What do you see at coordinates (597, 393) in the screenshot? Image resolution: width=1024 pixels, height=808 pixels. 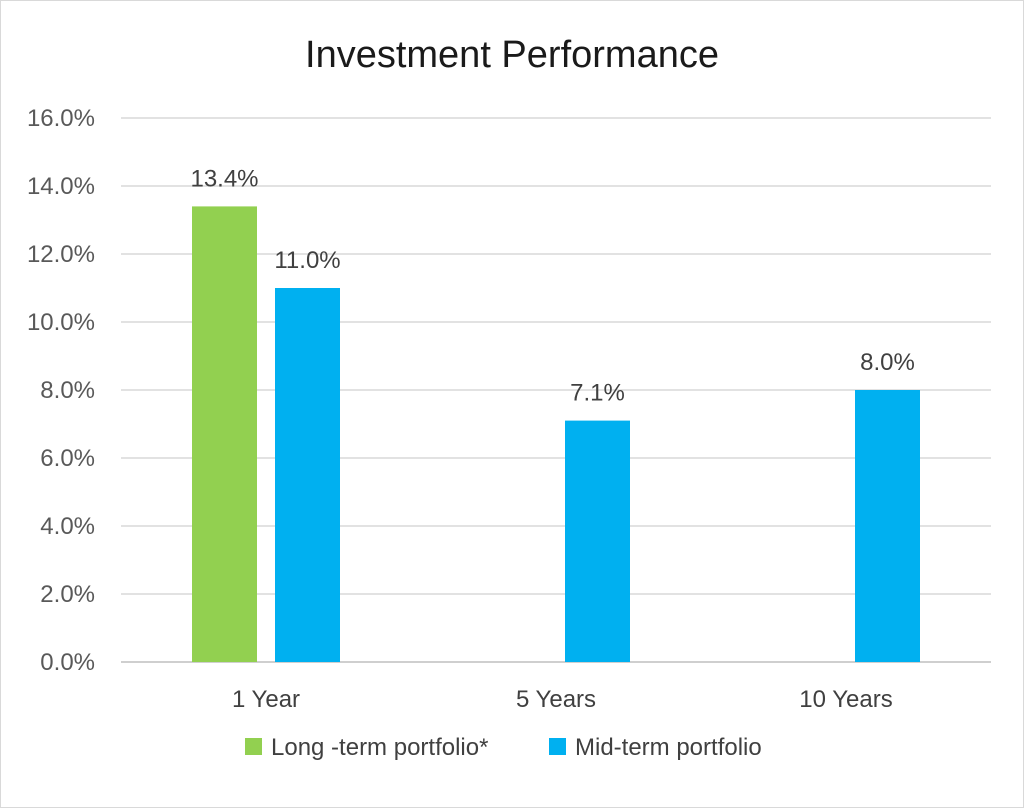 I see `data-label: 7.1%` at bounding box center [597, 393].